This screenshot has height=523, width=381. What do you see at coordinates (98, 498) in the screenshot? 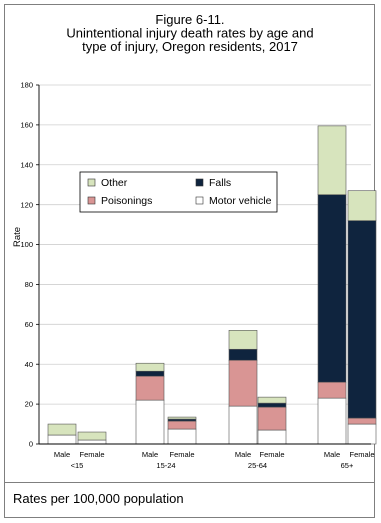
I see `footnote: Rates per 100,000 population` at bounding box center [98, 498].